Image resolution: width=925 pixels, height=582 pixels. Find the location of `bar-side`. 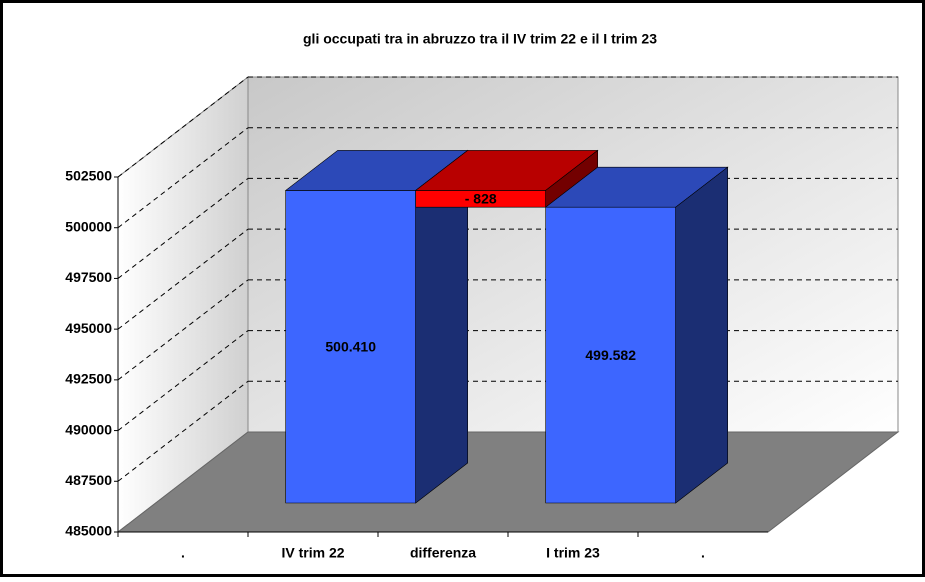

bar-side is located at coordinates (702, 335).